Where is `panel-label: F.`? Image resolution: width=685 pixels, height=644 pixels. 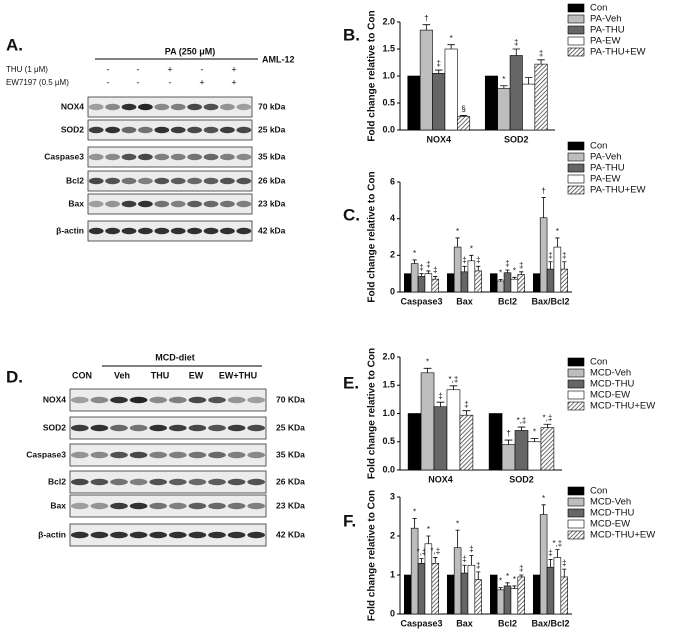
panel-label: F. is located at coordinates (349, 520).